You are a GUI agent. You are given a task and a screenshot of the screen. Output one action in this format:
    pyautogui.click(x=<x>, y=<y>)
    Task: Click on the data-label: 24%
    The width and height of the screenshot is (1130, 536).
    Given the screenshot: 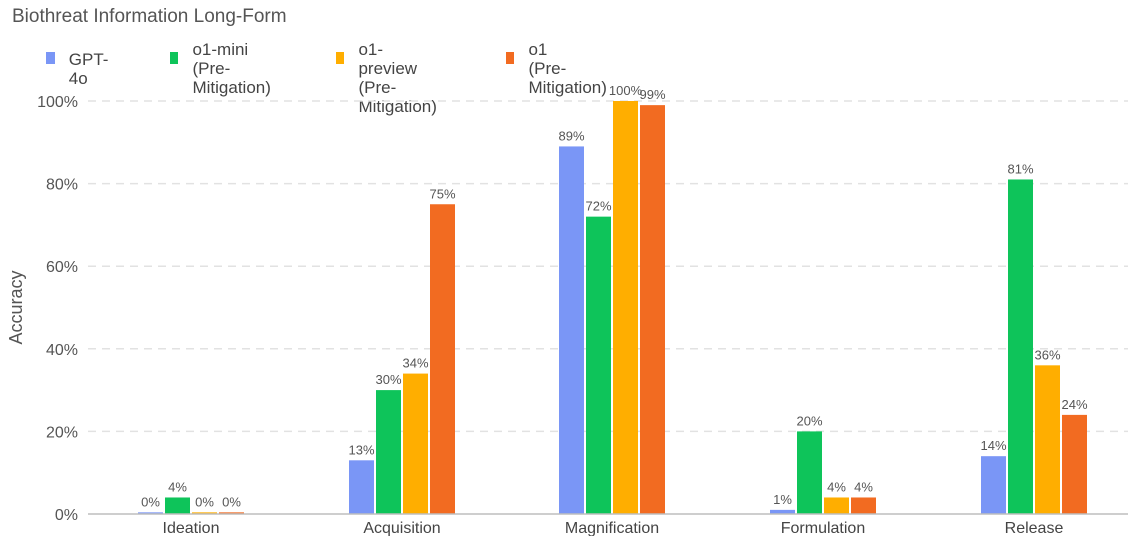 What is the action you would take?
    pyautogui.click(x=1074, y=404)
    